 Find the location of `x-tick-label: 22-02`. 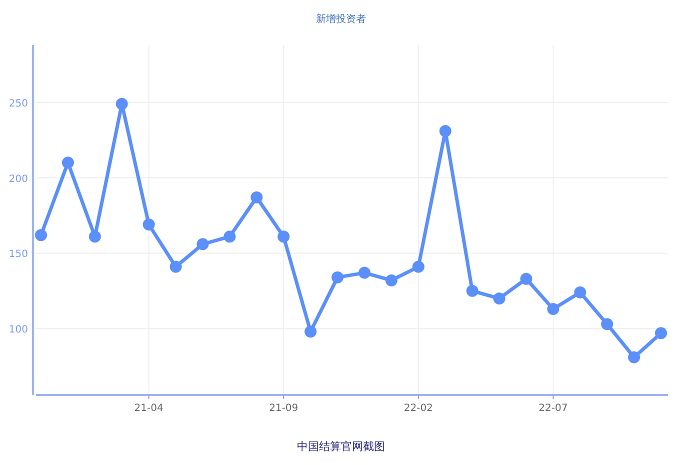

x-tick-label: 22-02 is located at coordinates (418, 408).